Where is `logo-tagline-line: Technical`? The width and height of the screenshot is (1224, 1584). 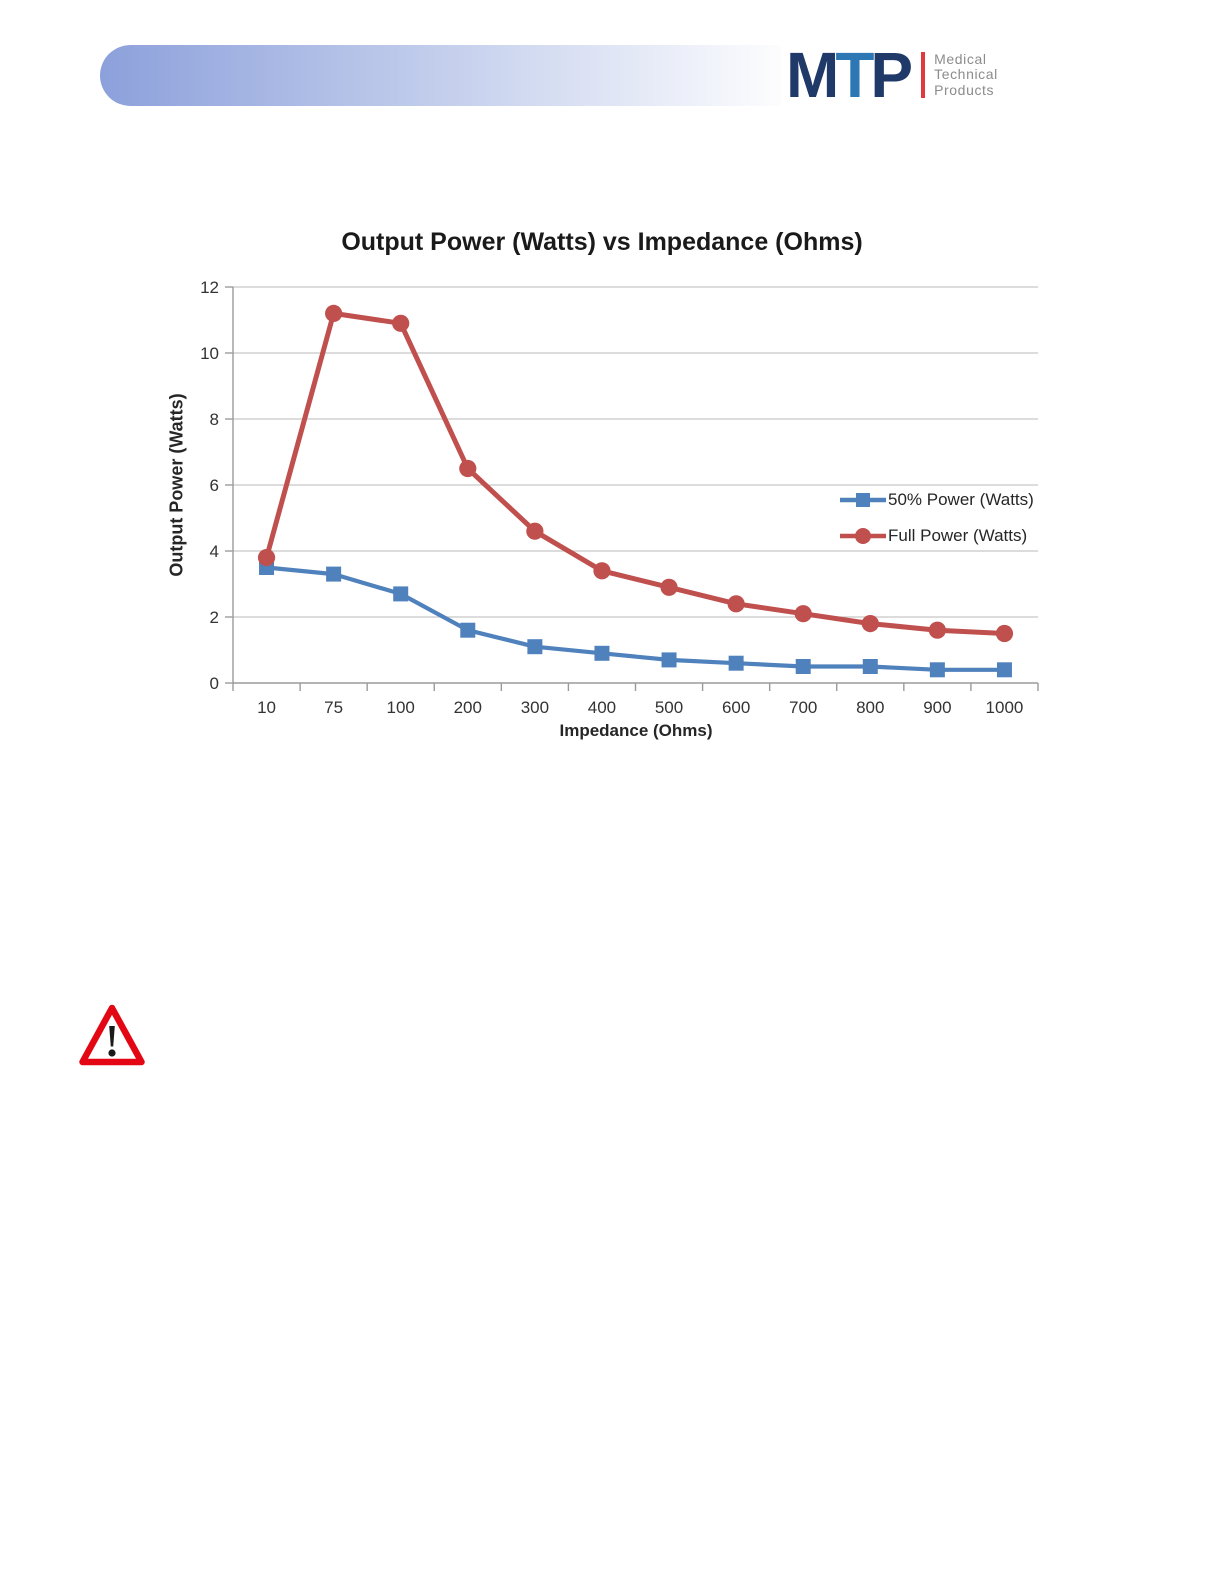 logo-tagline-line: Technical is located at coordinates (966, 74).